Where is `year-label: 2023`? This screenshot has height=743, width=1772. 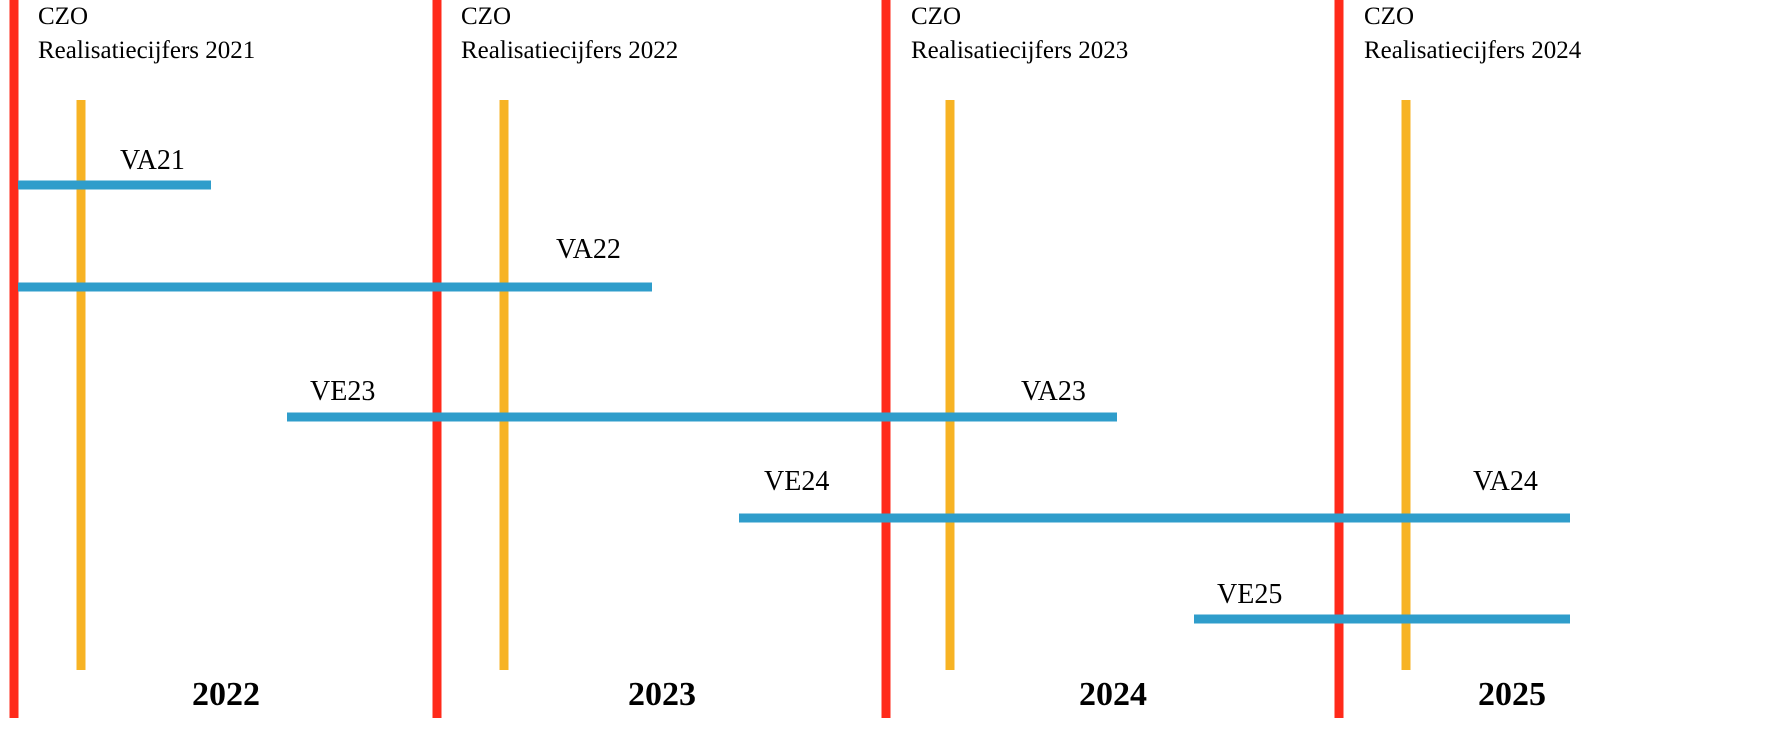
year-label: 2023 is located at coordinates (662, 694).